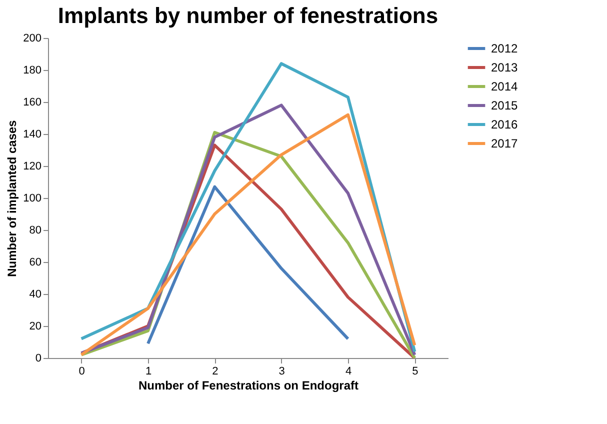 The image size is (607, 424). What do you see at coordinates (348, 372) in the screenshot?
I see `x-tick-label: 4` at bounding box center [348, 372].